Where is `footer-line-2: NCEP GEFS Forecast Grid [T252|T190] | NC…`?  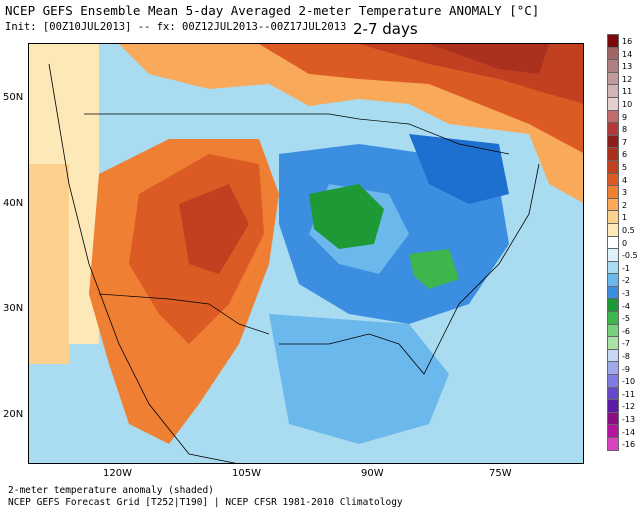 footer-line-2: NCEP GEFS Forecast Grid [T252|T190] | NC… is located at coordinates (205, 502).